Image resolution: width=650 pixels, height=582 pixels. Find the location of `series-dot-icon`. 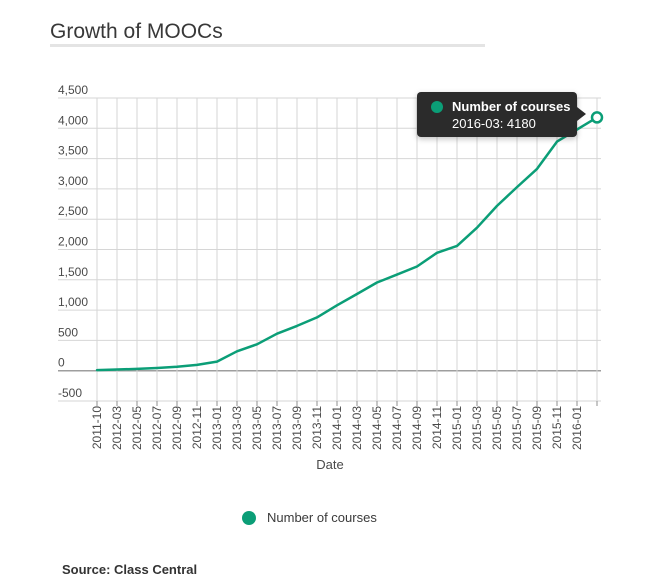

series-dot-icon is located at coordinates (437, 106).